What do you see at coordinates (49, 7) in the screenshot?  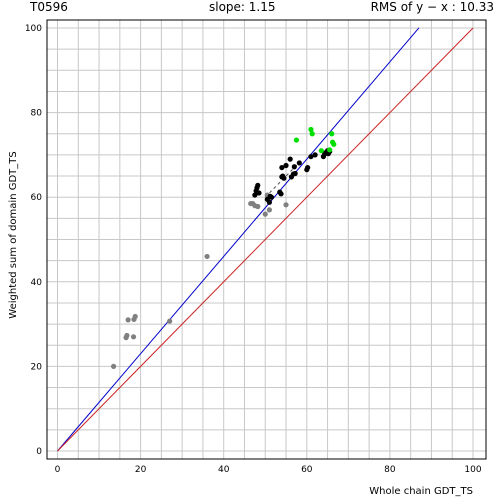 I see `target-id: T0596` at bounding box center [49, 7].